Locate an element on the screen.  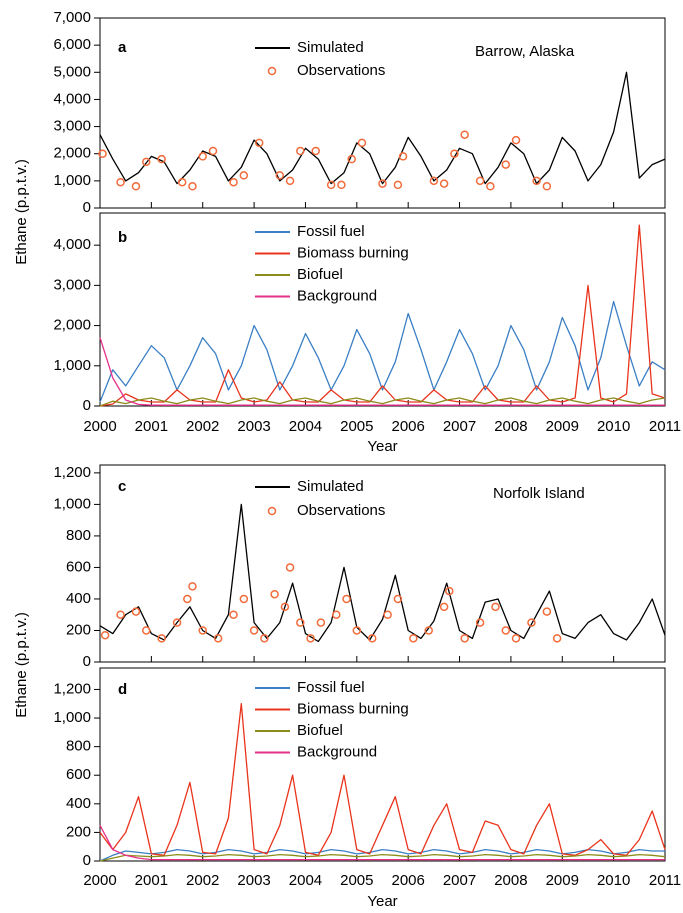
x-axis-title: Year is located at coordinates (382, 446).